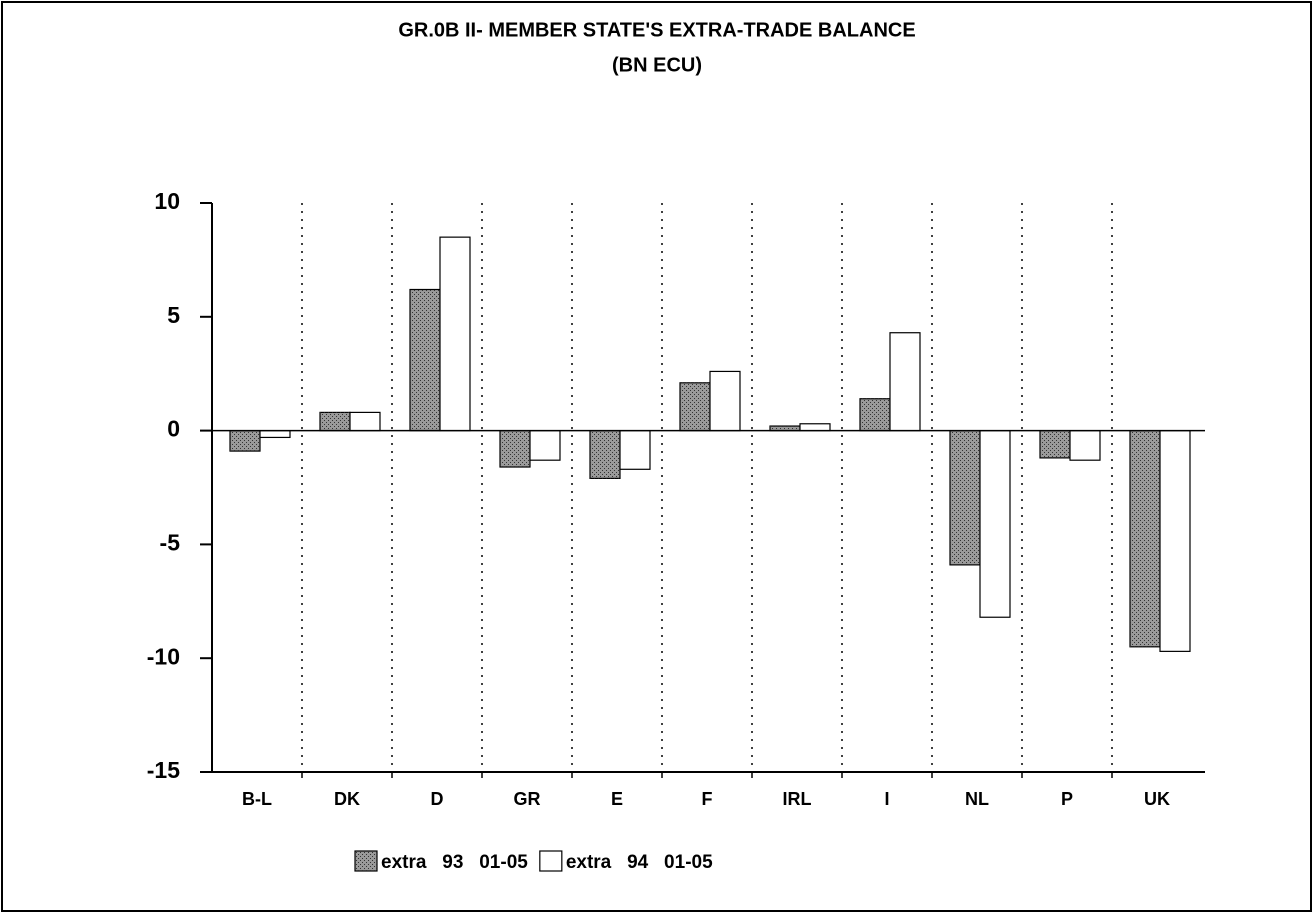  What do you see at coordinates (173, 315) in the screenshot?
I see `y-tick-label: 5` at bounding box center [173, 315].